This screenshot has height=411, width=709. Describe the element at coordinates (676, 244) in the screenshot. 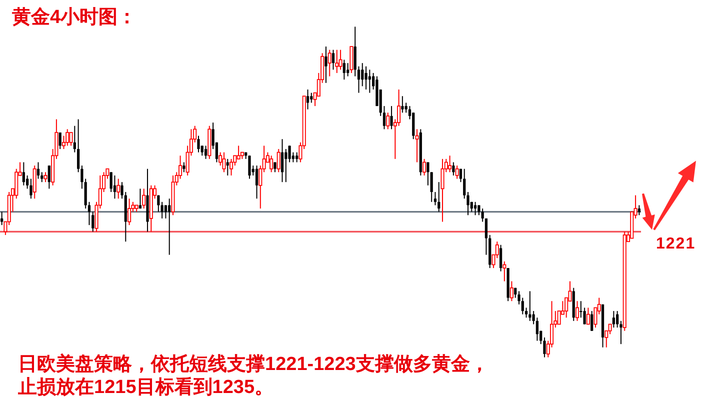

I see `text: 1221` at that location.